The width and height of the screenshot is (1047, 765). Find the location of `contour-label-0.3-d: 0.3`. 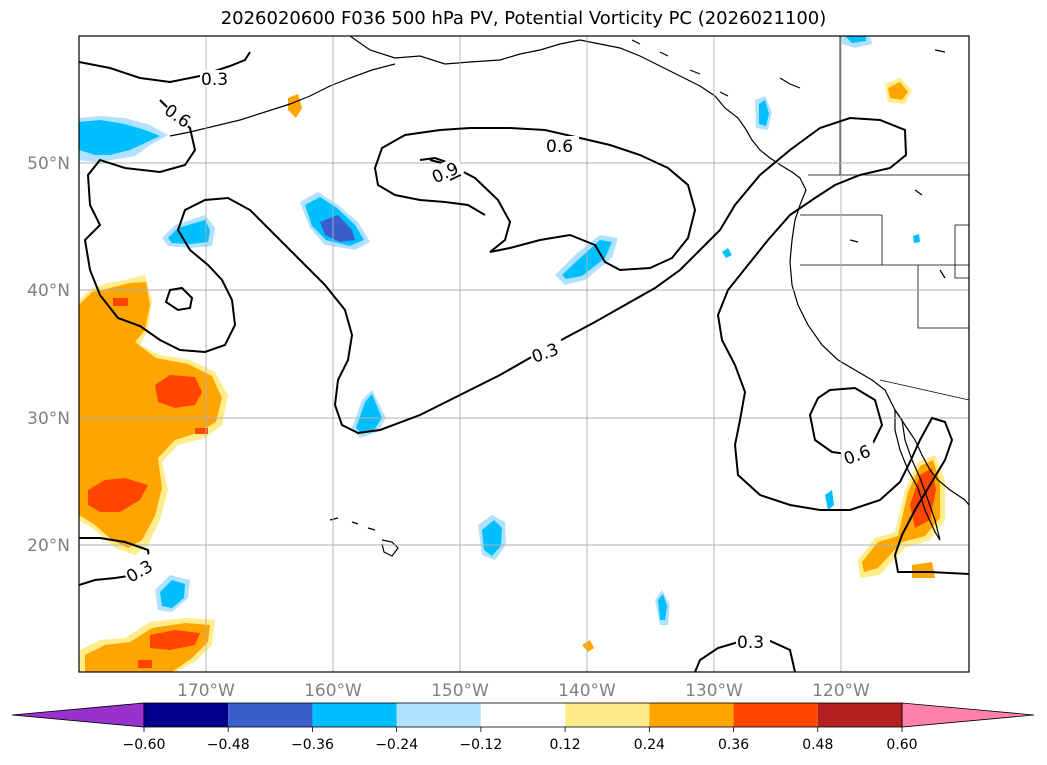

contour-label-0.3-d: 0.3 is located at coordinates (750, 643).